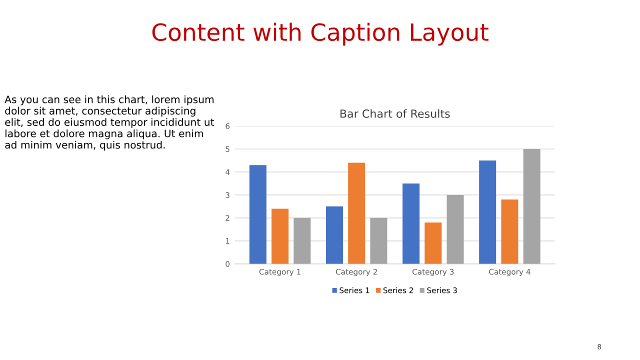  Describe the element at coordinates (320, 34) in the screenshot. I see `text: Content with Caption Layout` at that location.